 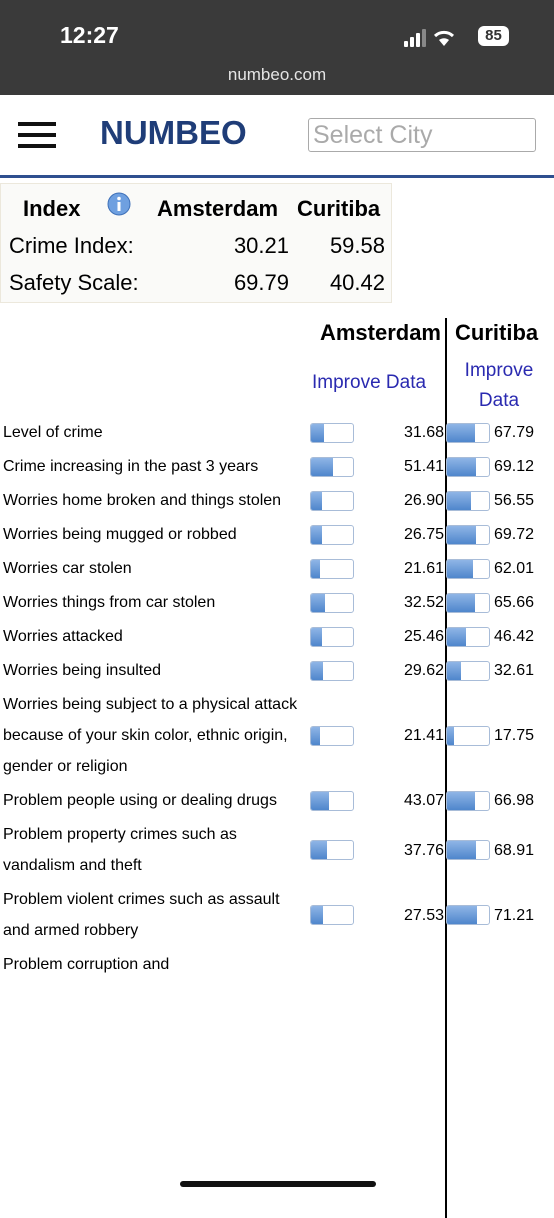 I want to click on table-row: Worries being mugged or robbed 26.75 69.72, so click(x=277, y=535).